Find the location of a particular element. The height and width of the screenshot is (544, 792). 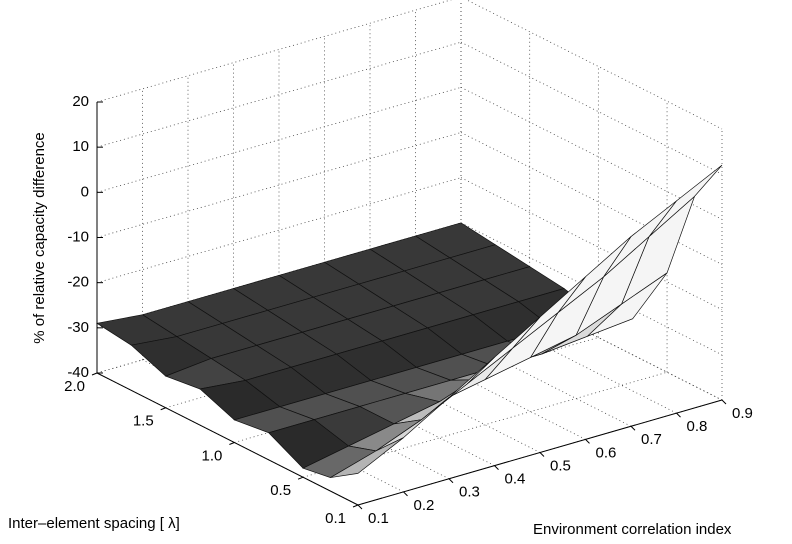

x-tick-label: 0.9 is located at coordinates (742, 413).